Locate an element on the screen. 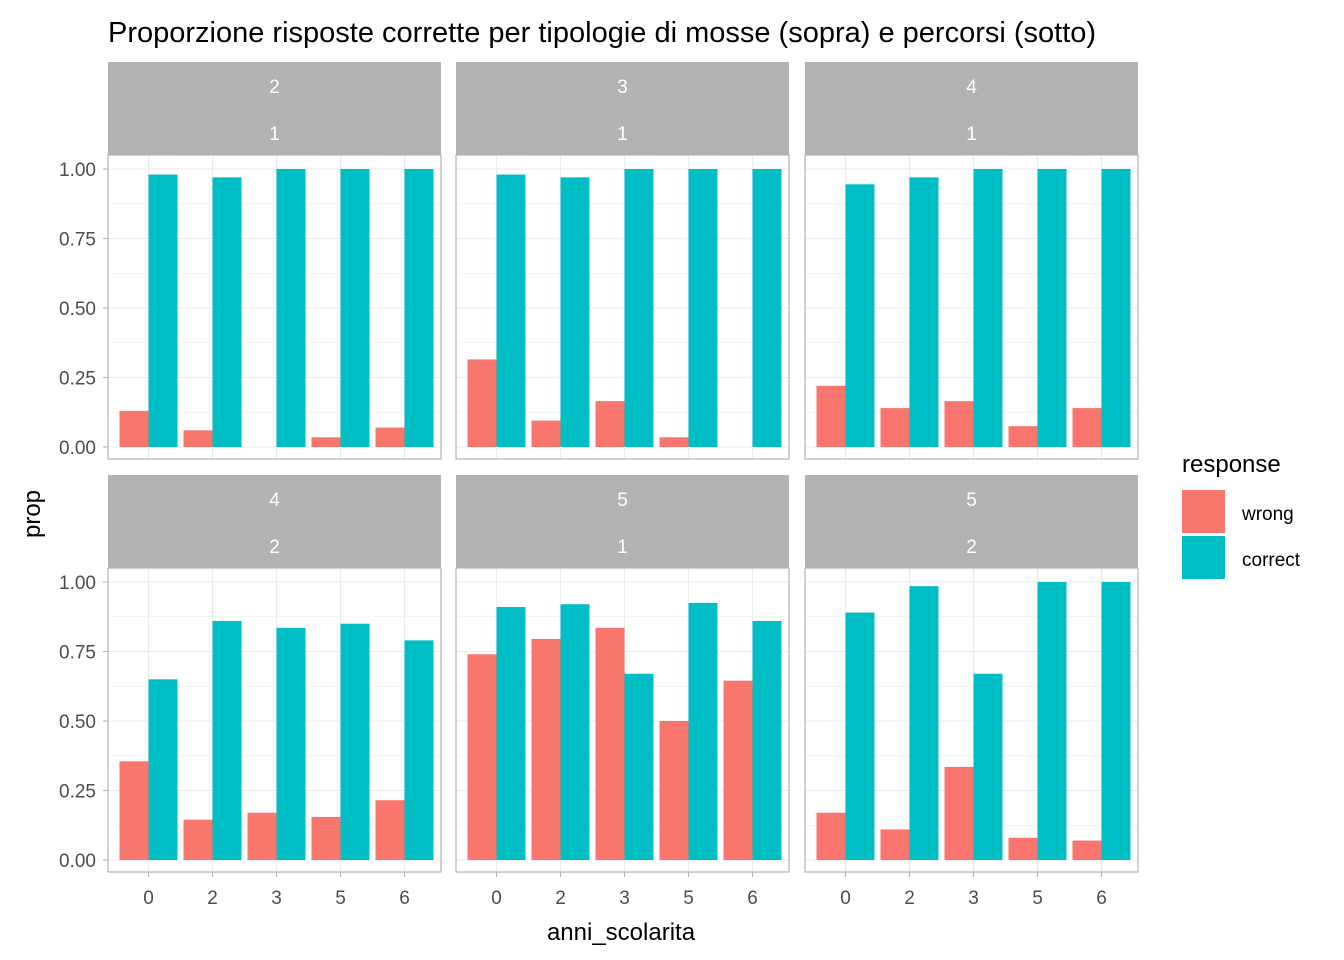  panel-6: 5 2 0 2 3 5 6 is located at coordinates (971, 692).